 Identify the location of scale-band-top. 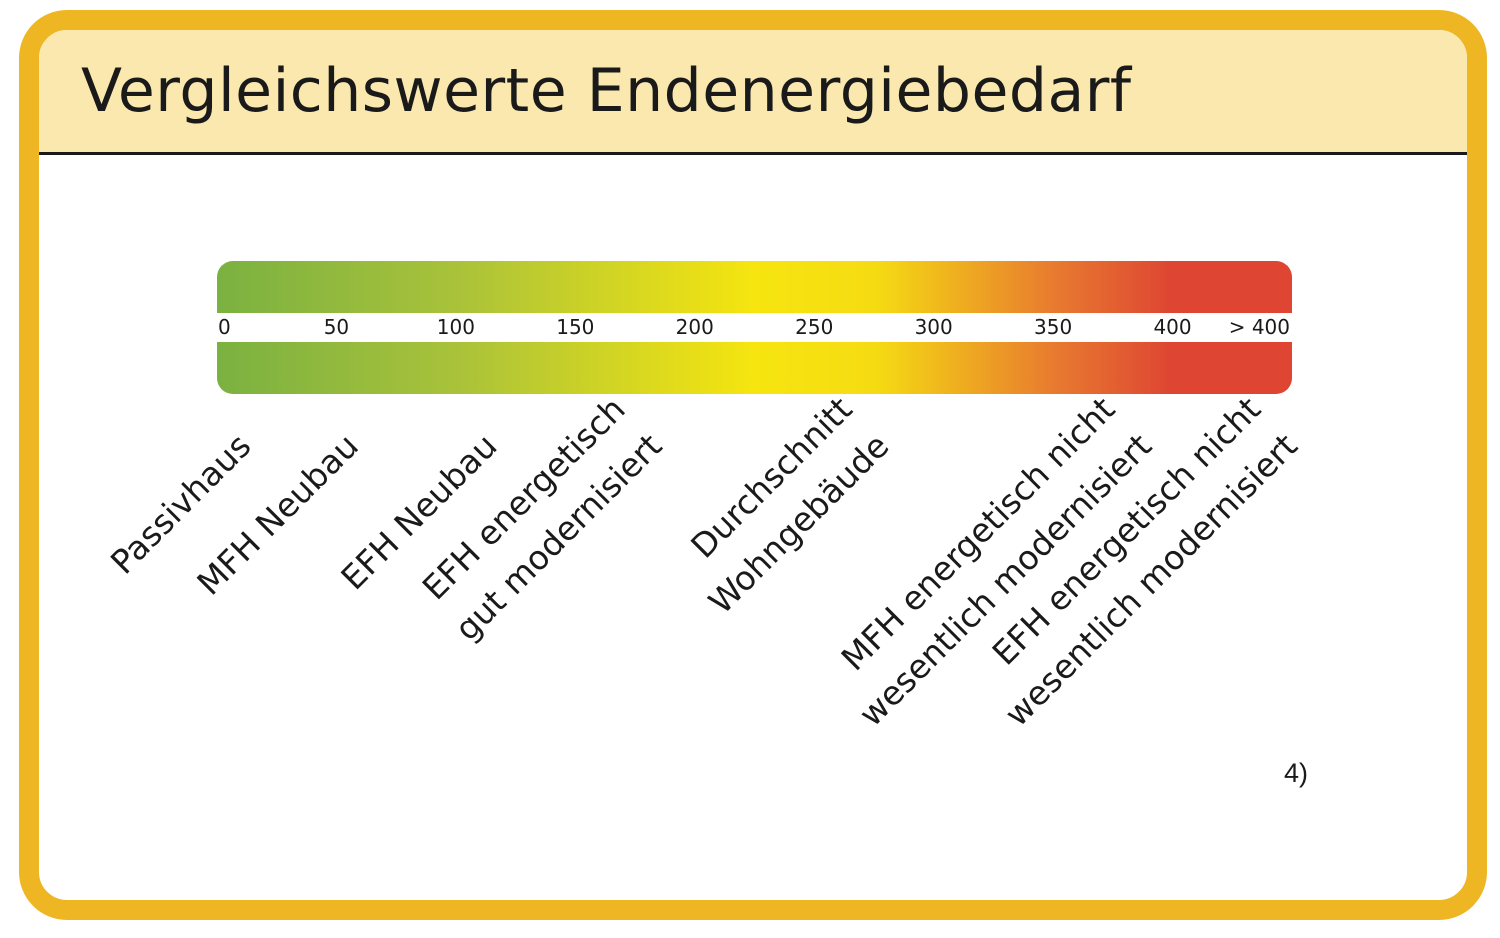
(754, 287).